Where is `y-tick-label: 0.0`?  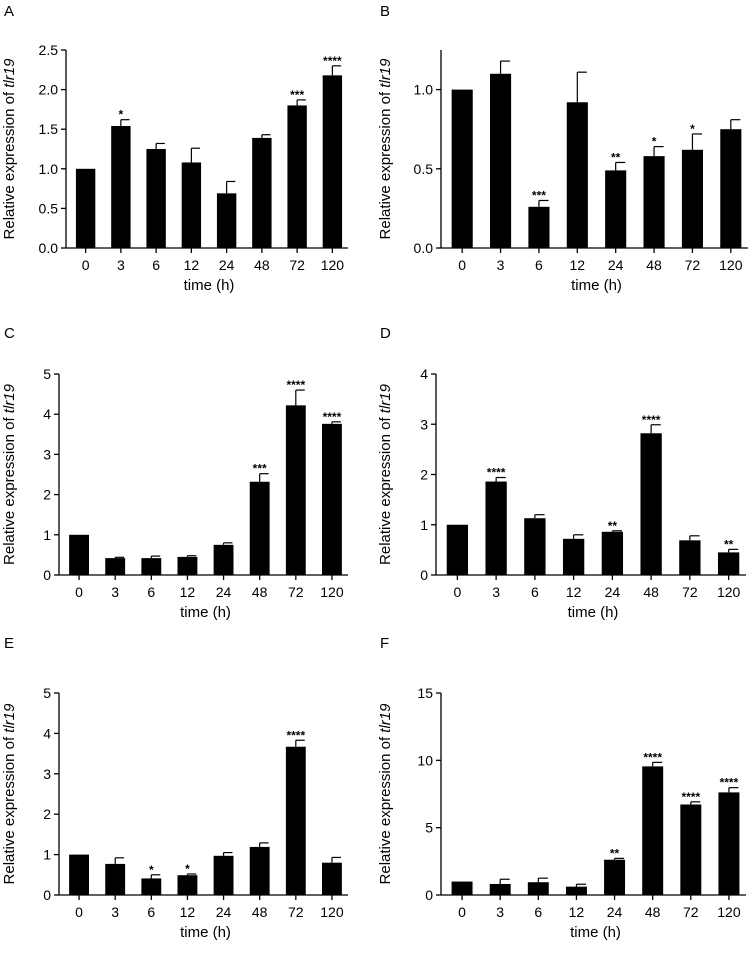
y-tick-label: 0.0 is located at coordinates (424, 248).